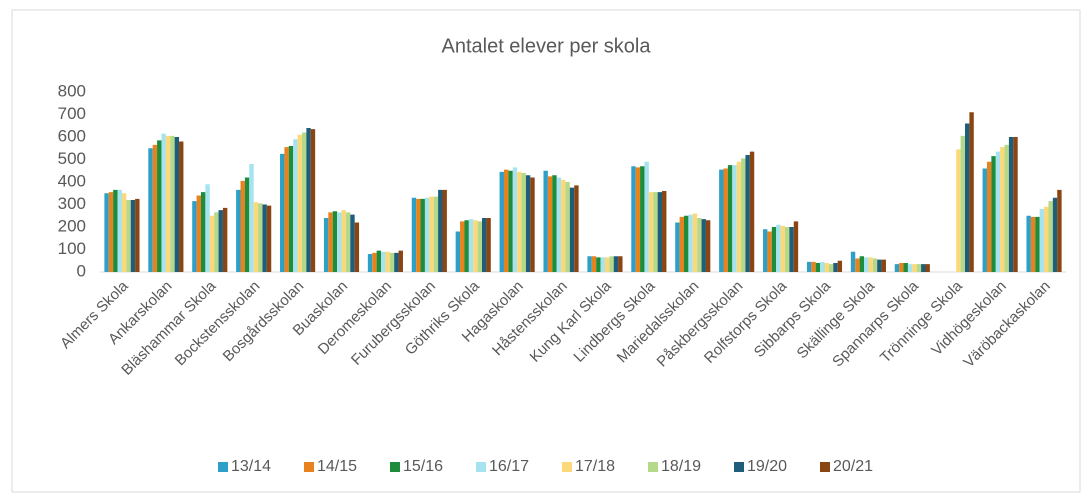 This screenshot has width=1092, height=493. Describe the element at coordinates (72, 248) in the screenshot. I see `y-tick-label: 100` at that location.